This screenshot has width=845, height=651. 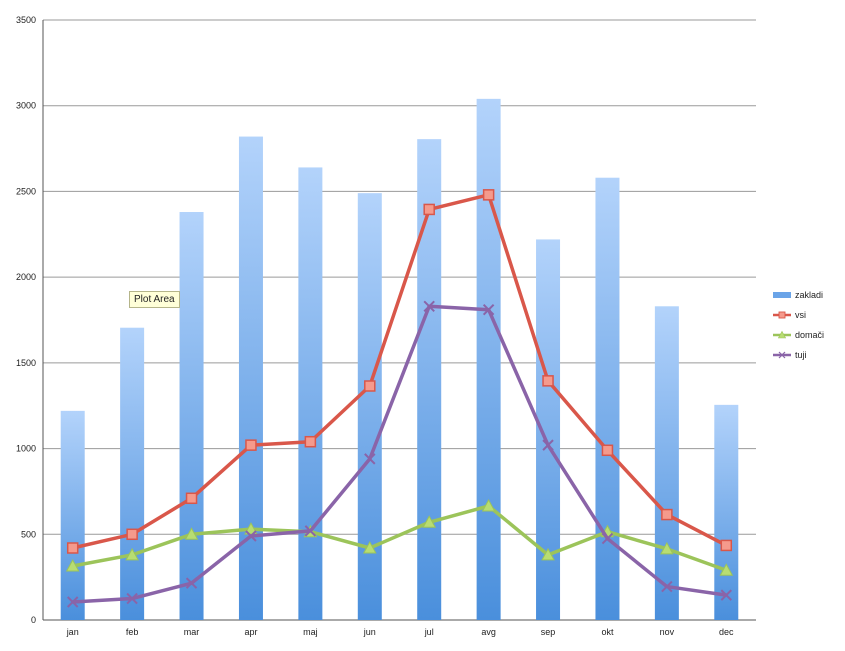 I want to click on y-tick-label: 2000, so click(x=26, y=277).